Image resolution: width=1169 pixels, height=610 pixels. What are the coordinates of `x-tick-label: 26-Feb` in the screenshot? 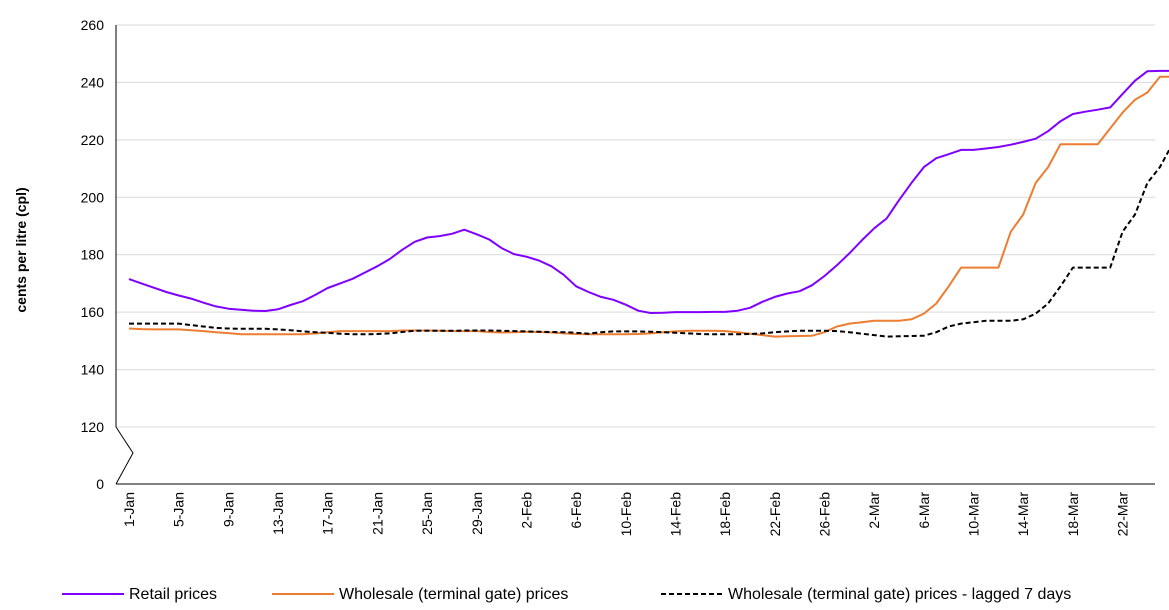 It's located at (825, 514).